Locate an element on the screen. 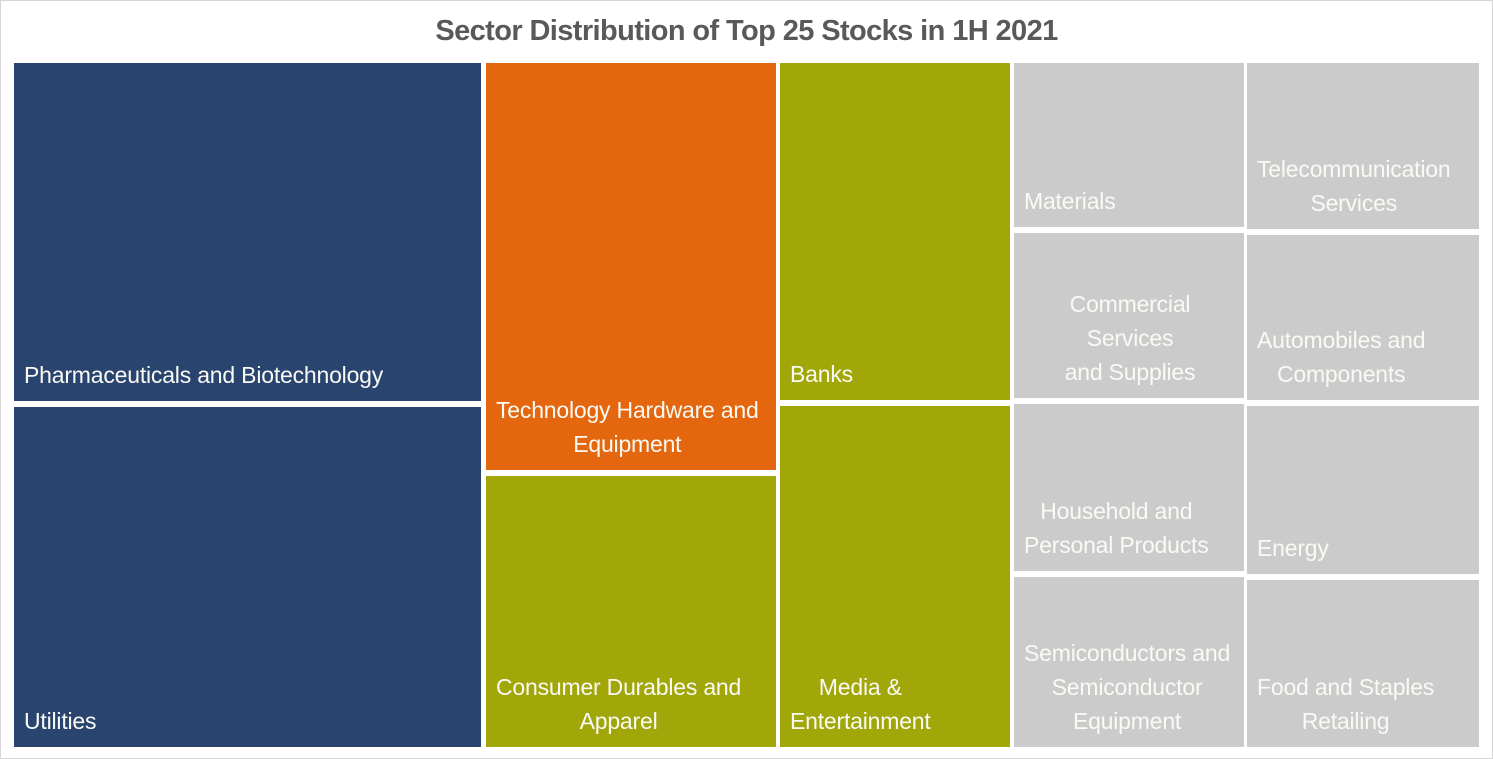 The height and width of the screenshot is (759, 1493). tile-label-banks: Banks is located at coordinates (821, 374).